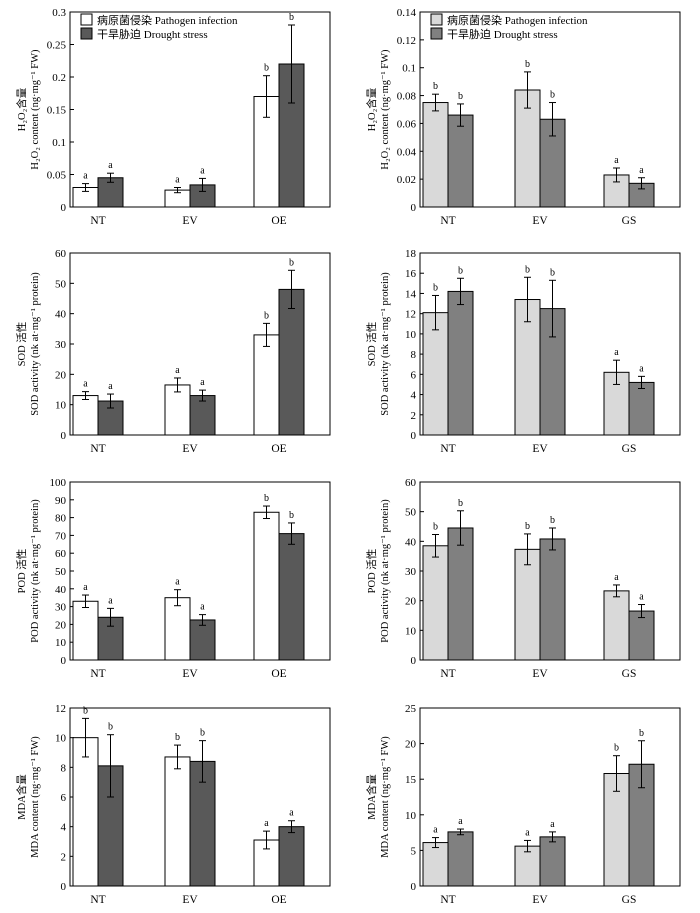 The image size is (700, 913). Describe the element at coordinates (59, 78) in the screenshot. I see `h2o2-left-y-tick-label: 0.2` at that location.